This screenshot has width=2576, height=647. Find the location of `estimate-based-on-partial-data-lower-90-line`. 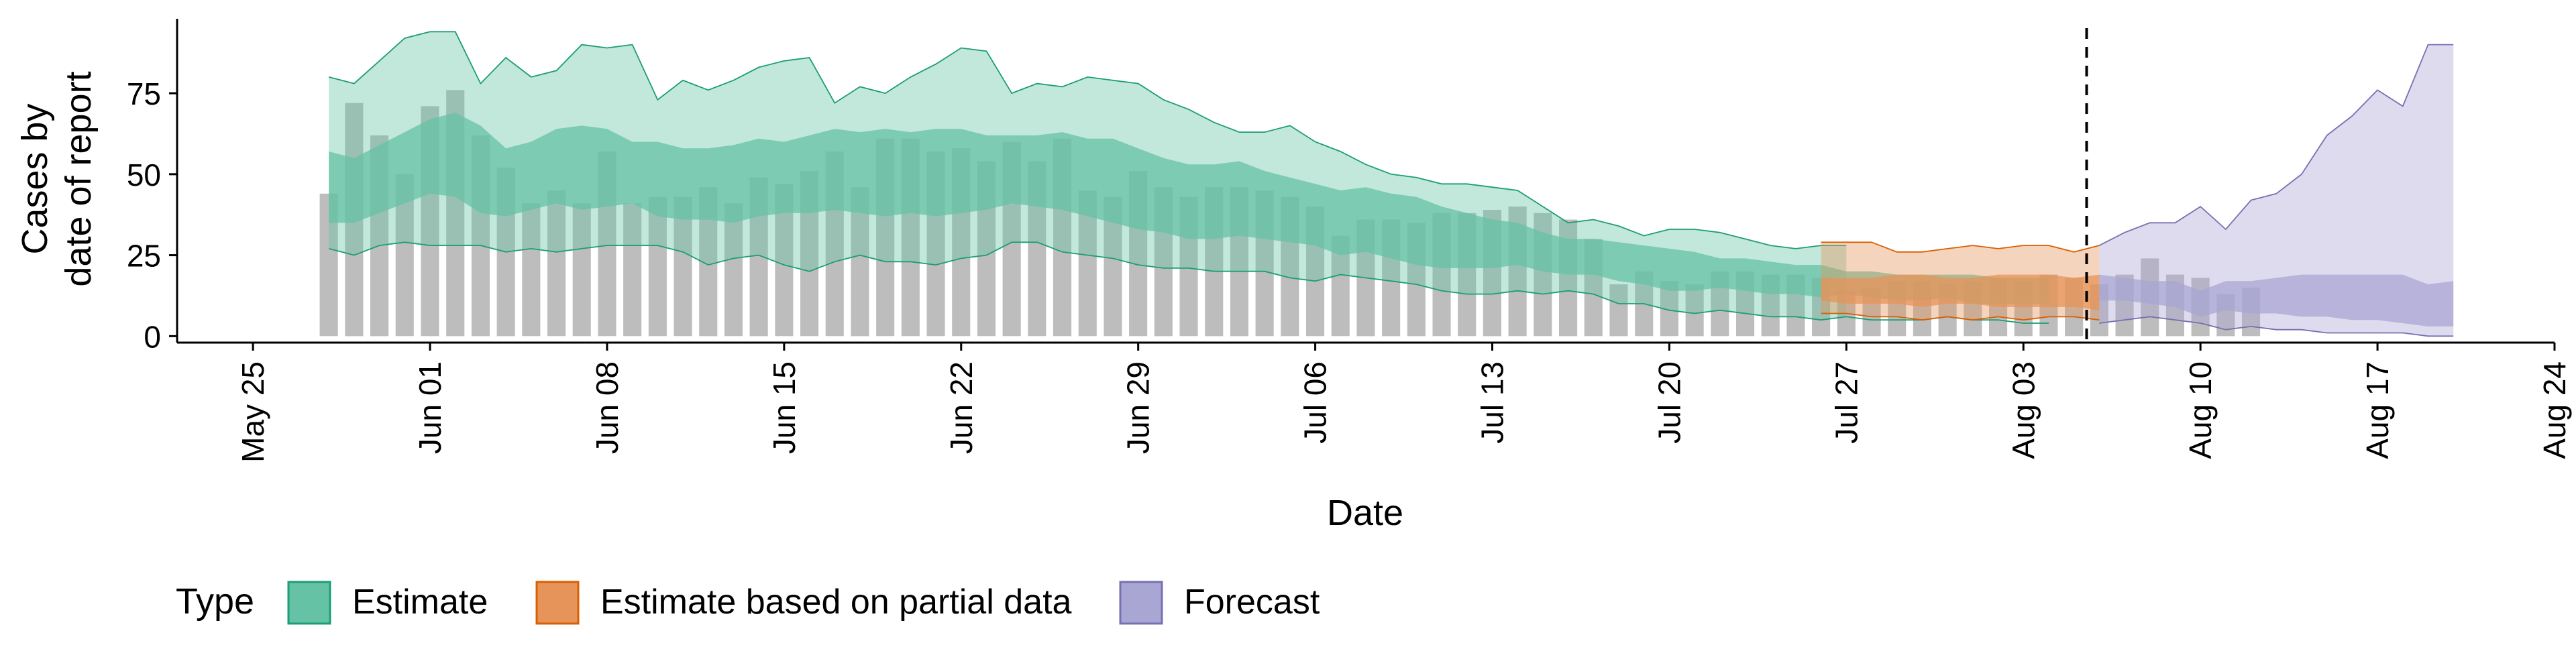

estimate-based-on-partial-data-lower-90-line is located at coordinates (1960, 316).